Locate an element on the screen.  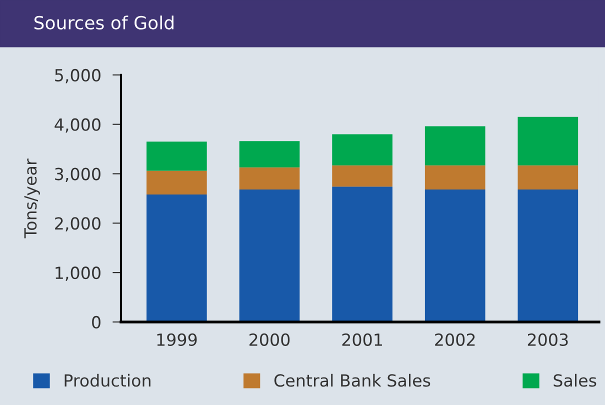
legend-label: Central Bank Sales is located at coordinates (352, 380).